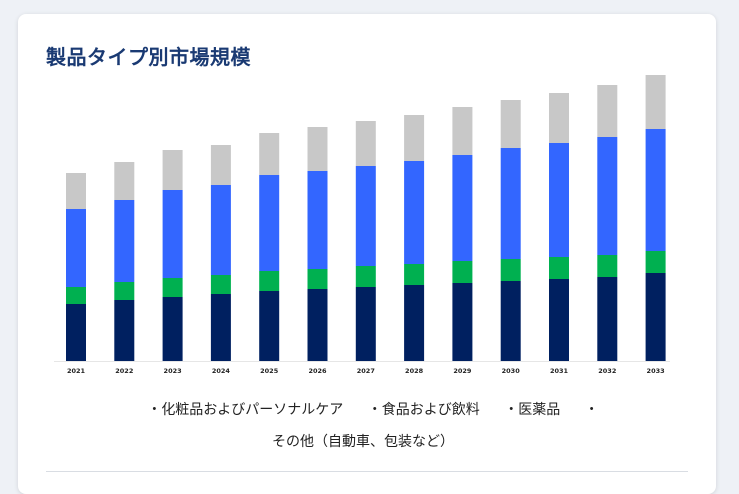 This screenshot has height=494, width=739. What do you see at coordinates (414, 371) in the screenshot?
I see `x-tick-label: 2028` at bounding box center [414, 371].